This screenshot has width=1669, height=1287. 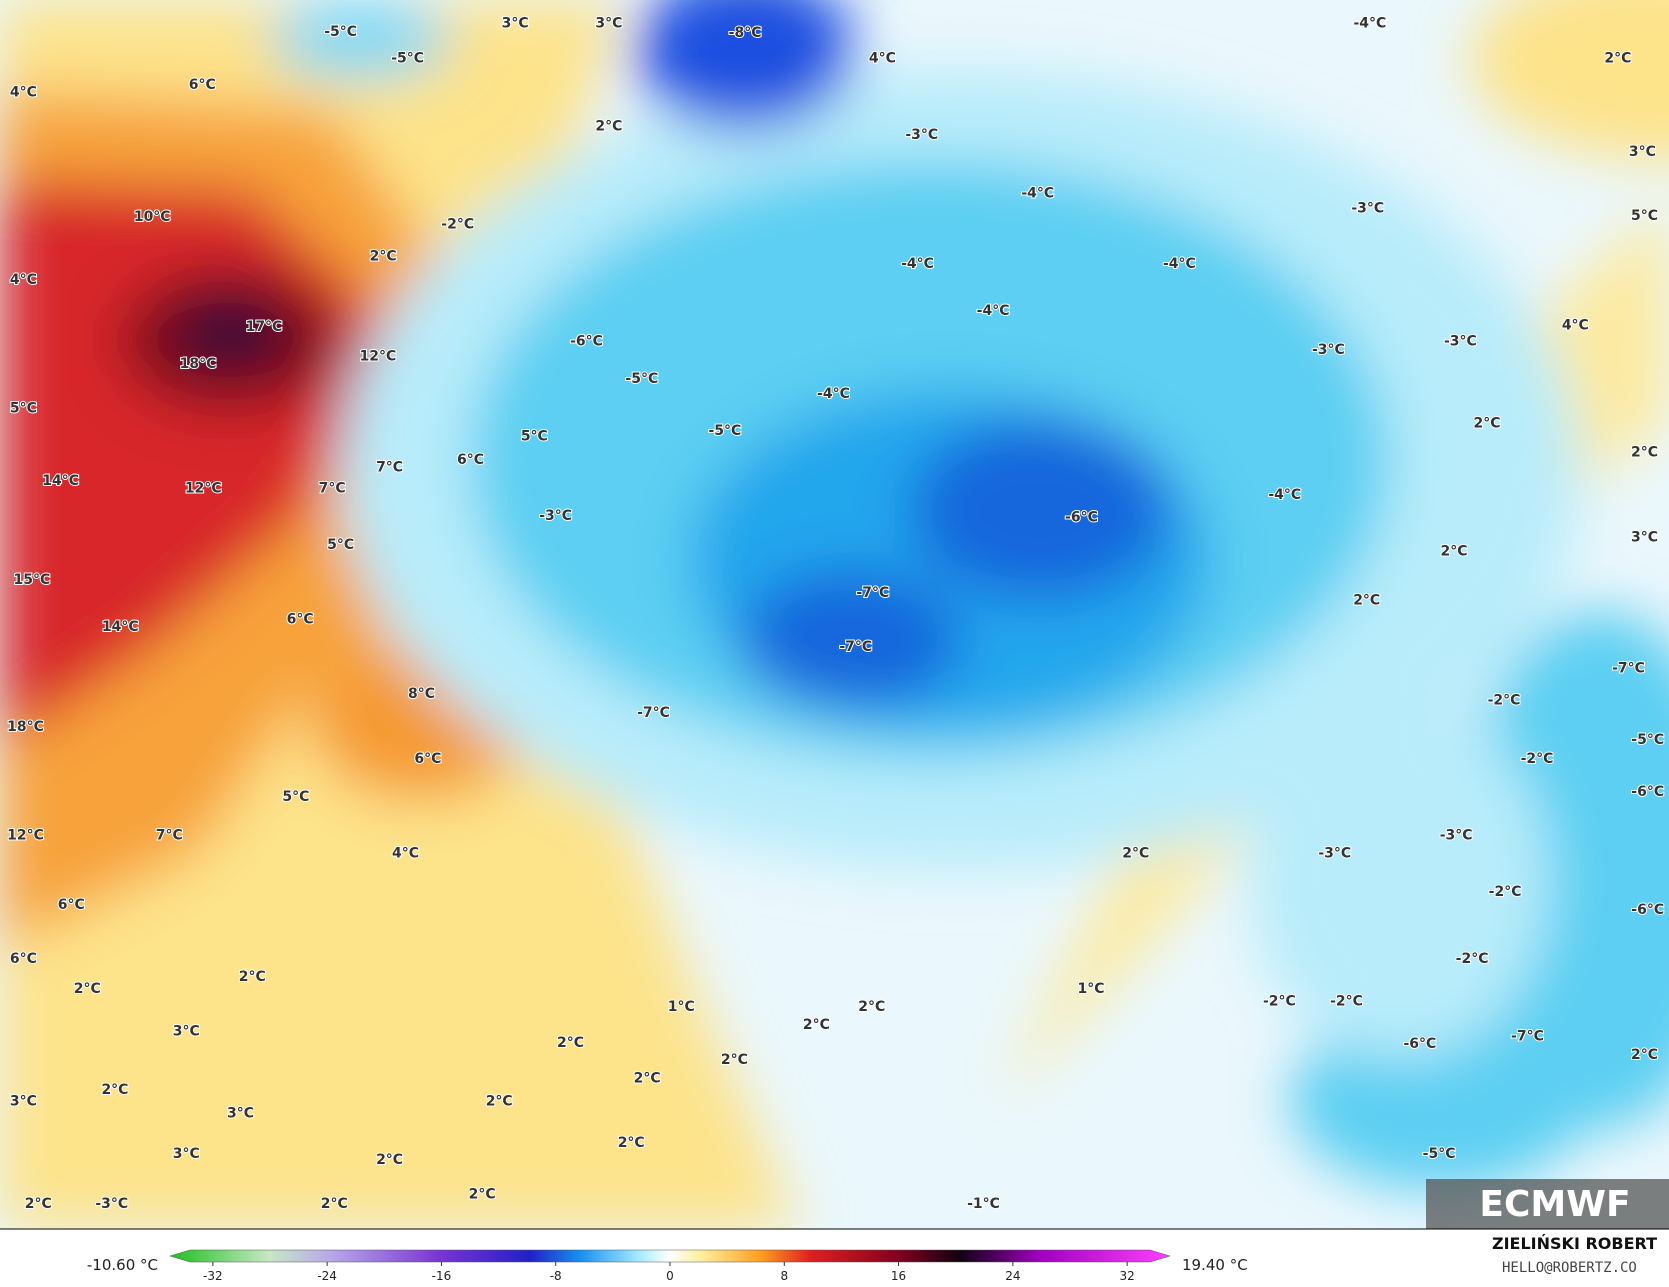 I want to click on logo: ECMWF, so click(x=1547, y=1204).